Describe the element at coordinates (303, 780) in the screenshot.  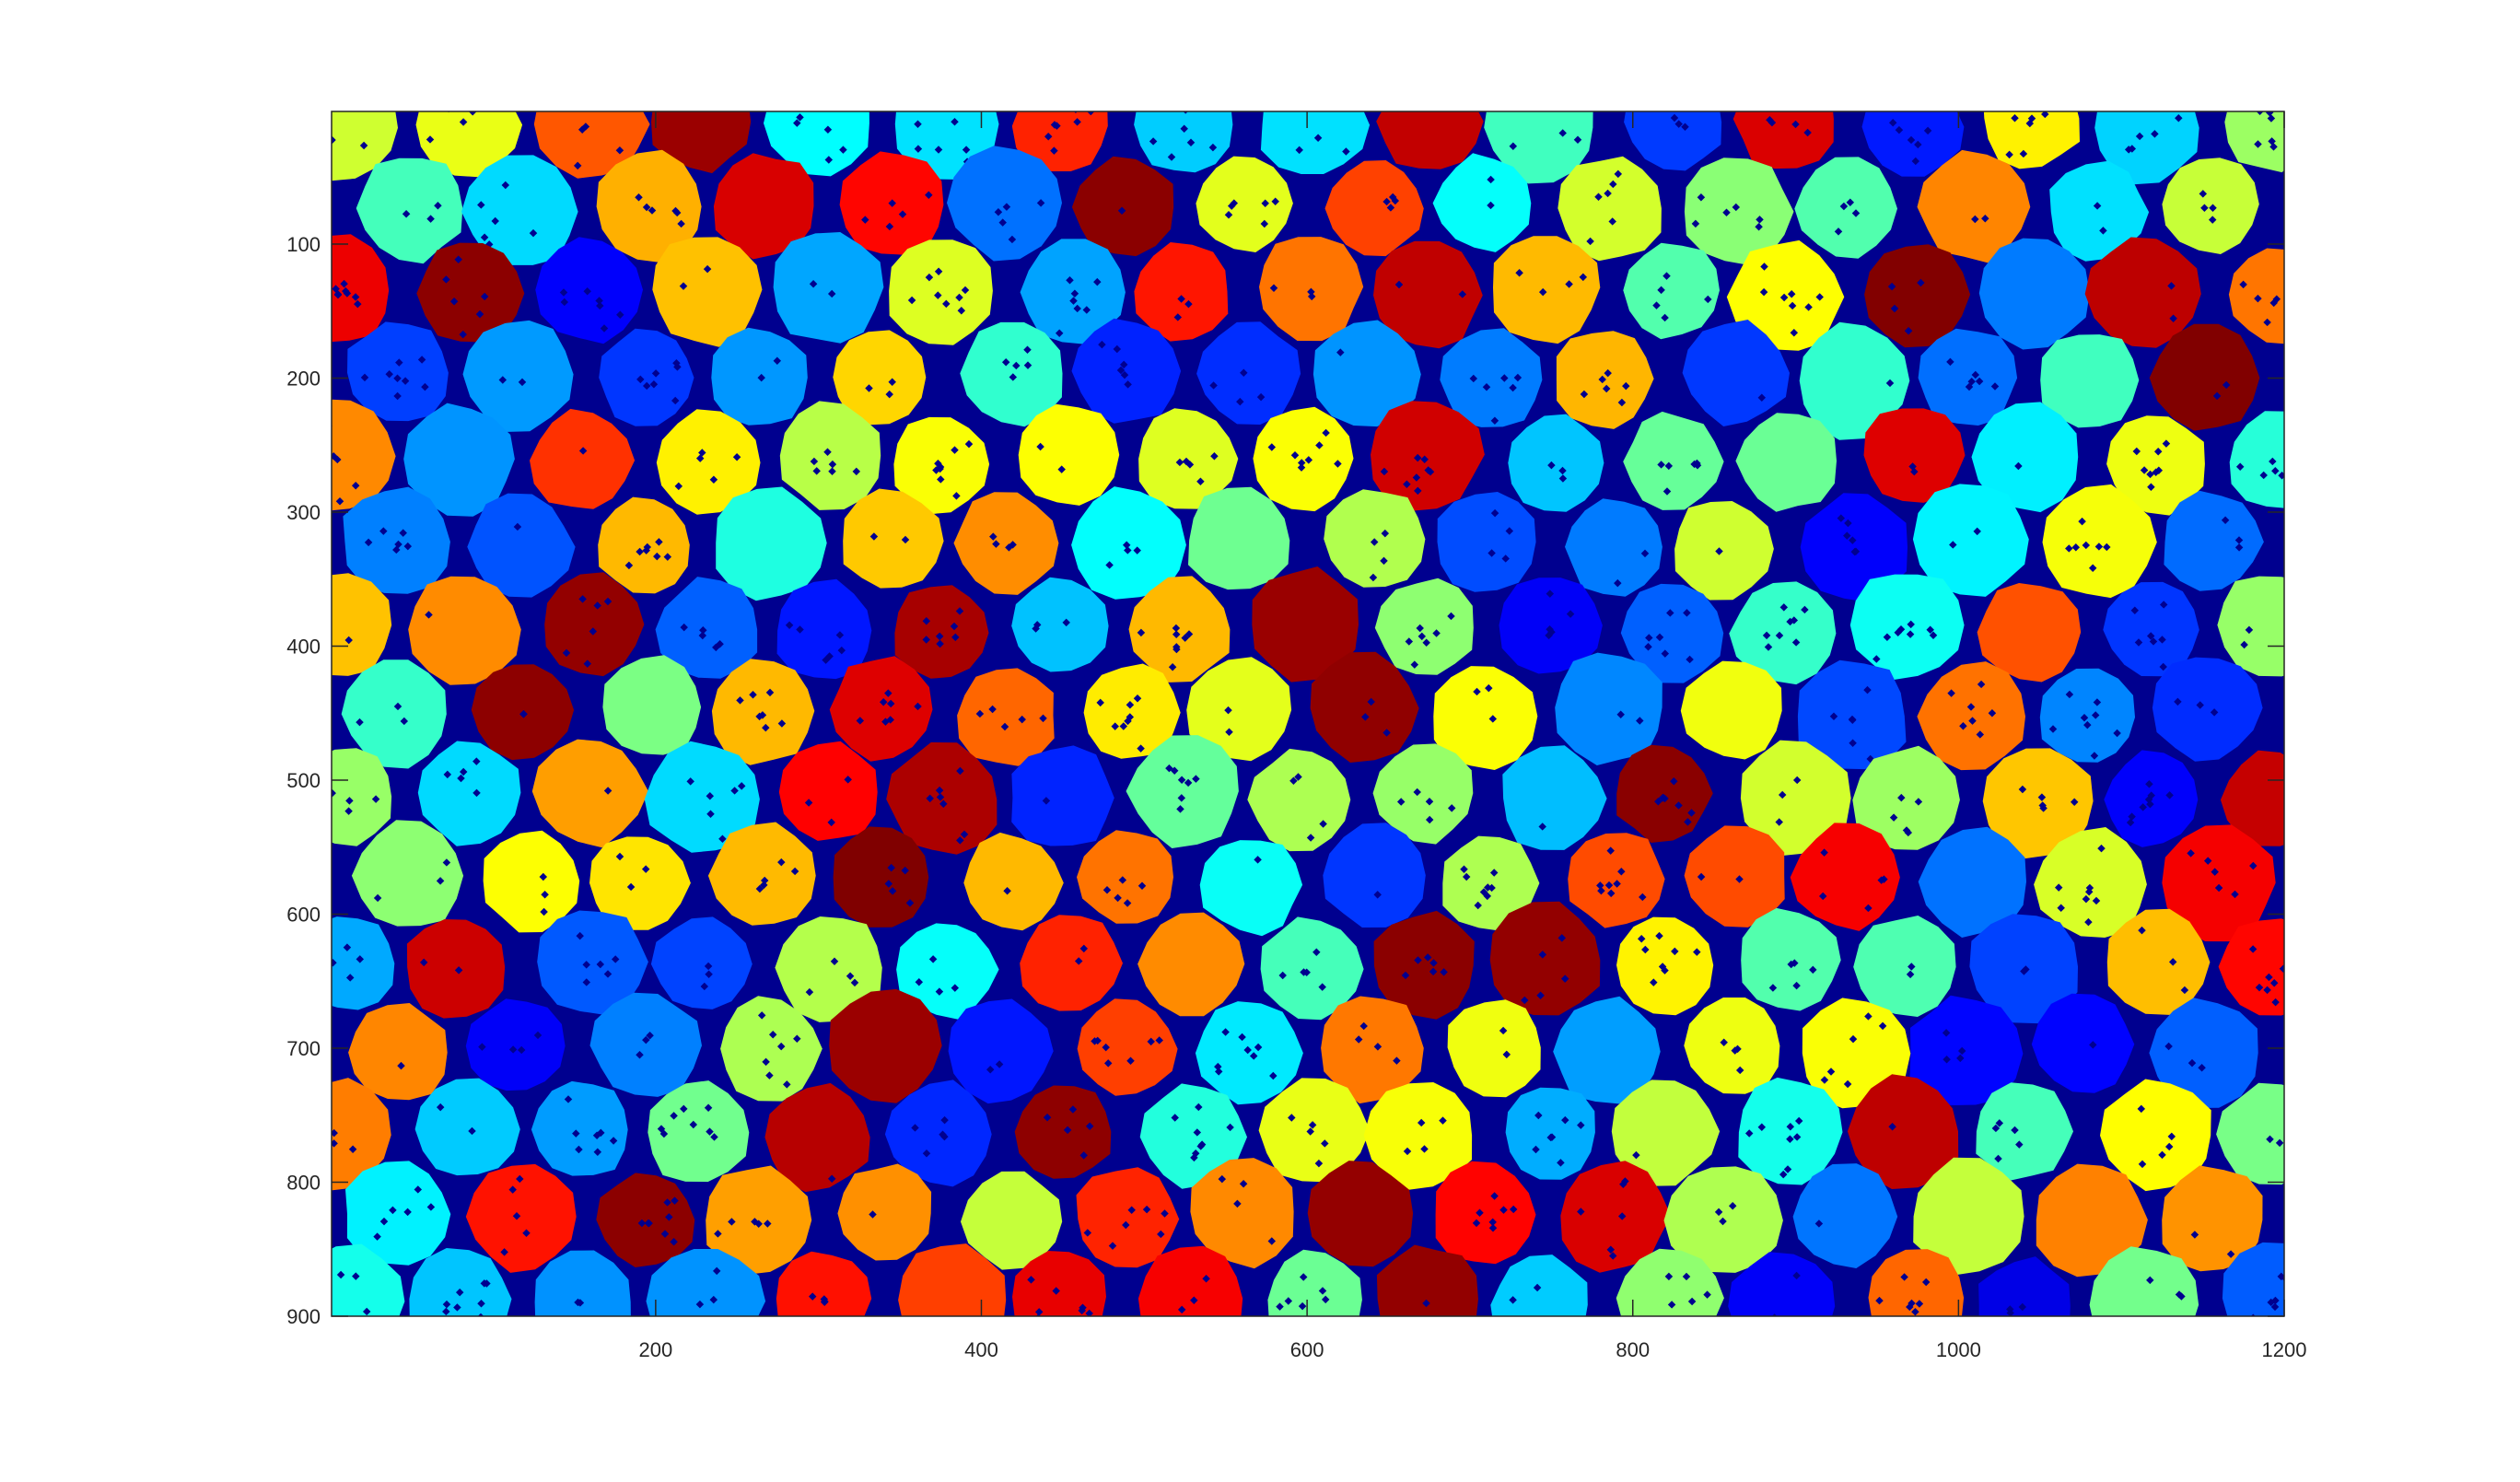
I see `y-tick-label: 500` at that location.